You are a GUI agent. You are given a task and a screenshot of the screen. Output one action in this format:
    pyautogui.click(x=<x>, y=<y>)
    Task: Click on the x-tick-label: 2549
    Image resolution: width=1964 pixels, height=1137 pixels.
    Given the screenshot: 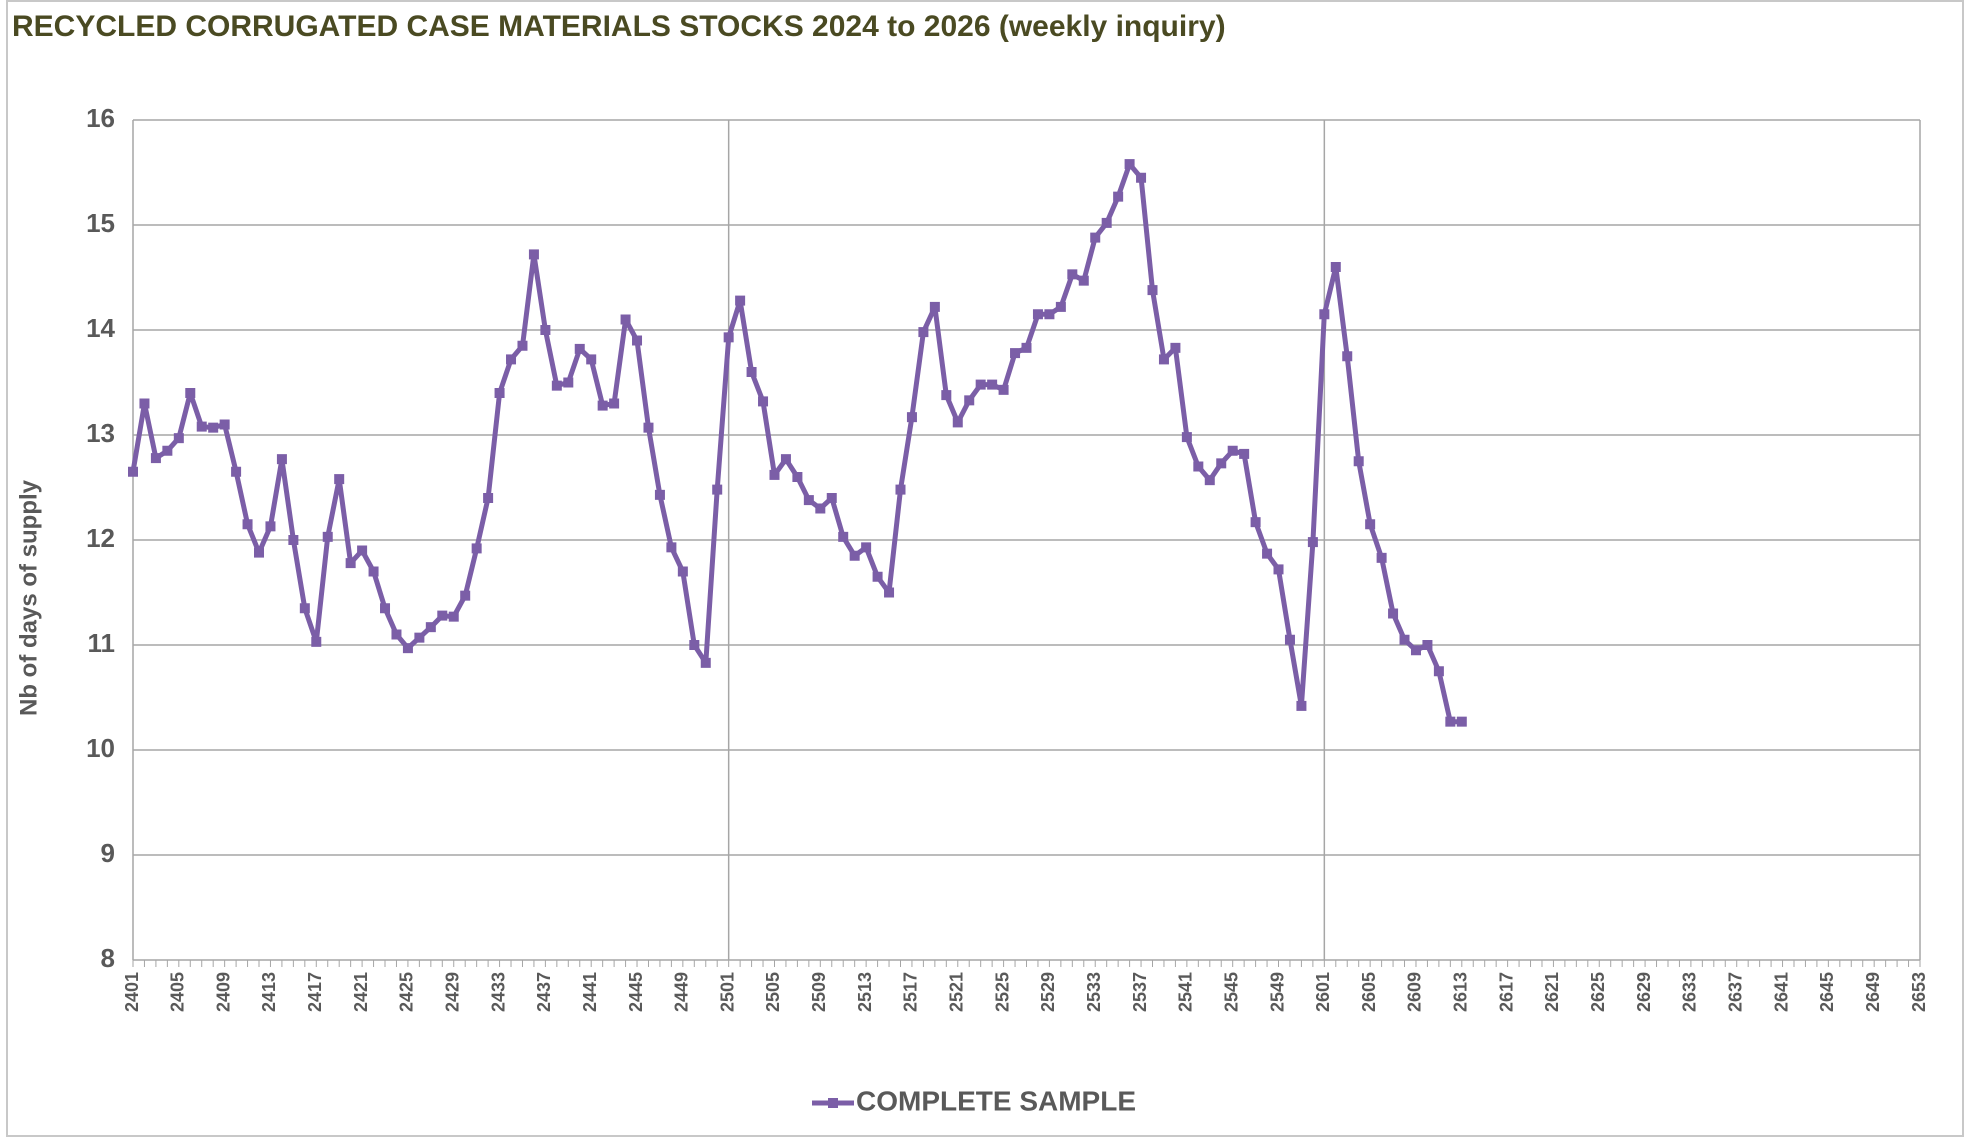 What is the action you would take?
    pyautogui.click(x=1277, y=992)
    